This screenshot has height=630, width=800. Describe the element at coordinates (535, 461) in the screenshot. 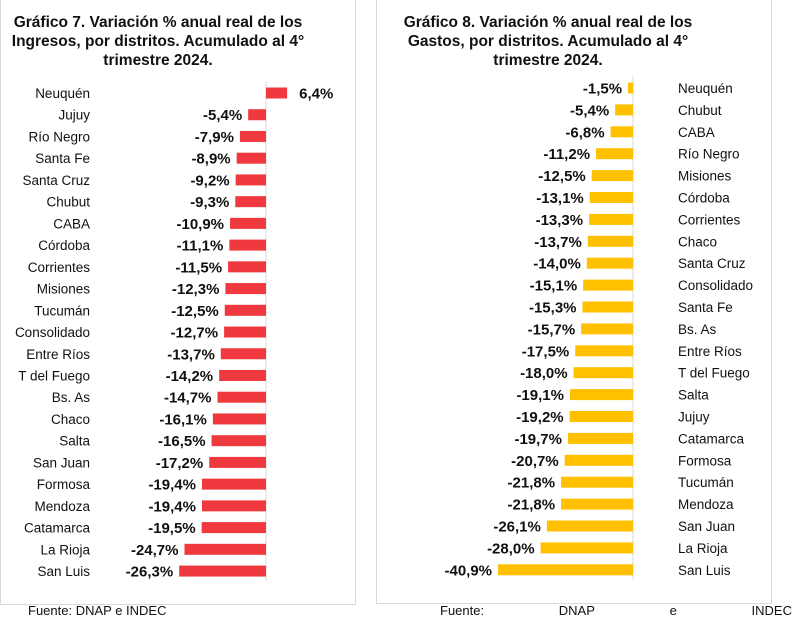

I see `data-label: -20,7%` at that location.